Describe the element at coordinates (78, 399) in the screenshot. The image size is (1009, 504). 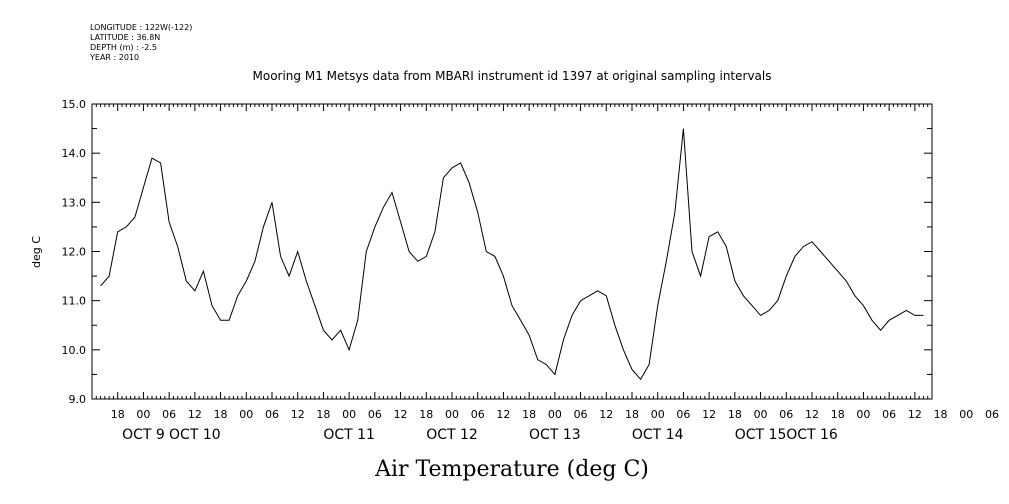
I see `y-tick-label: 9.0` at that location.